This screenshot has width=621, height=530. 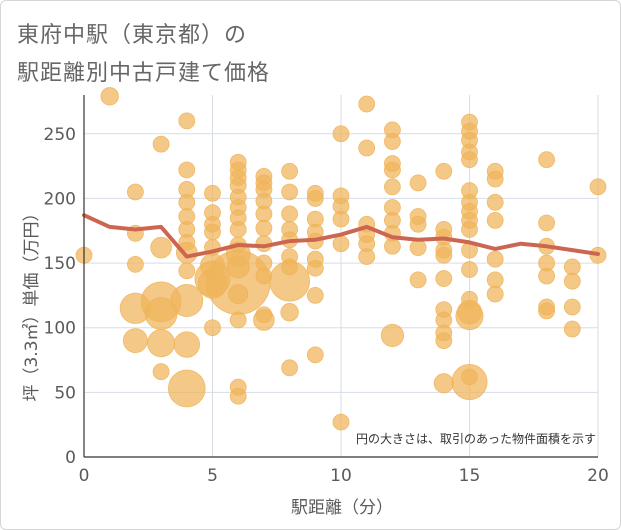 I want to click on chart-title-line1: 東府中駅（東京都）の, so click(x=132, y=35).